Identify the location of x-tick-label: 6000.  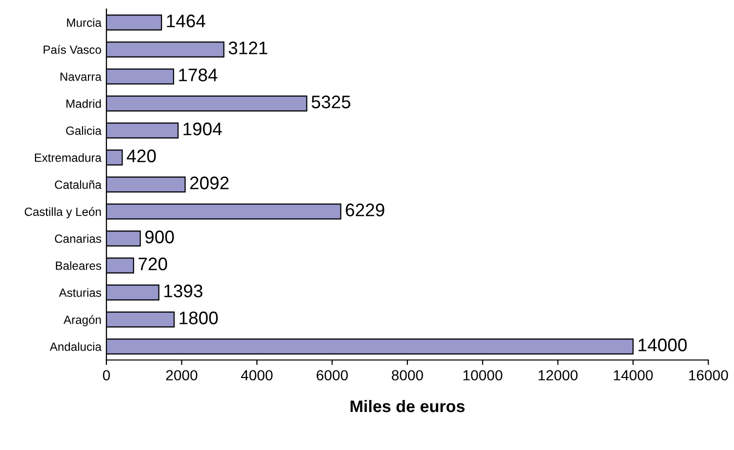
(332, 375).